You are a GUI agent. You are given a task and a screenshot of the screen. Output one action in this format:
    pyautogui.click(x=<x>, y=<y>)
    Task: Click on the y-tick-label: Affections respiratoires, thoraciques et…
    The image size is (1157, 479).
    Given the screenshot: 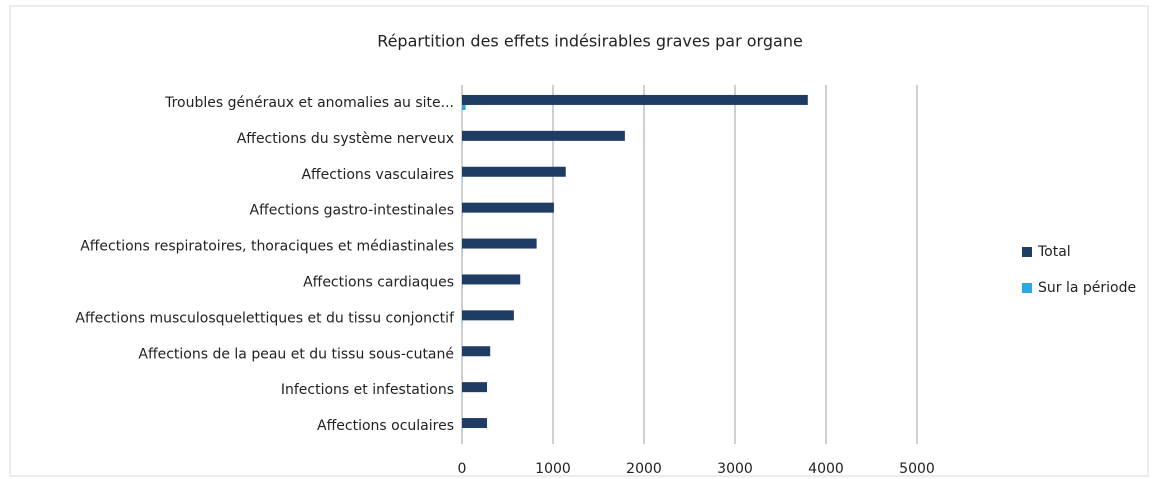 What is the action you would take?
    pyautogui.click(x=267, y=247)
    